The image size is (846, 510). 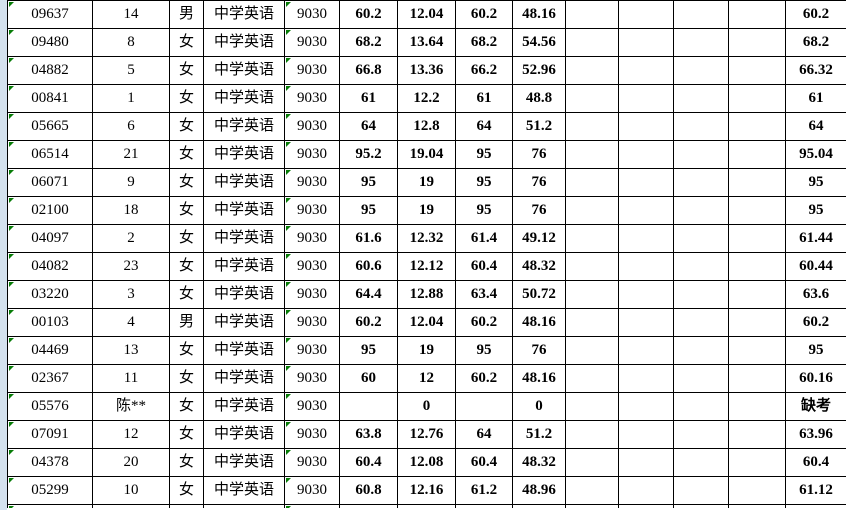 I want to click on cell-score-3: 61, so click(x=484, y=98).